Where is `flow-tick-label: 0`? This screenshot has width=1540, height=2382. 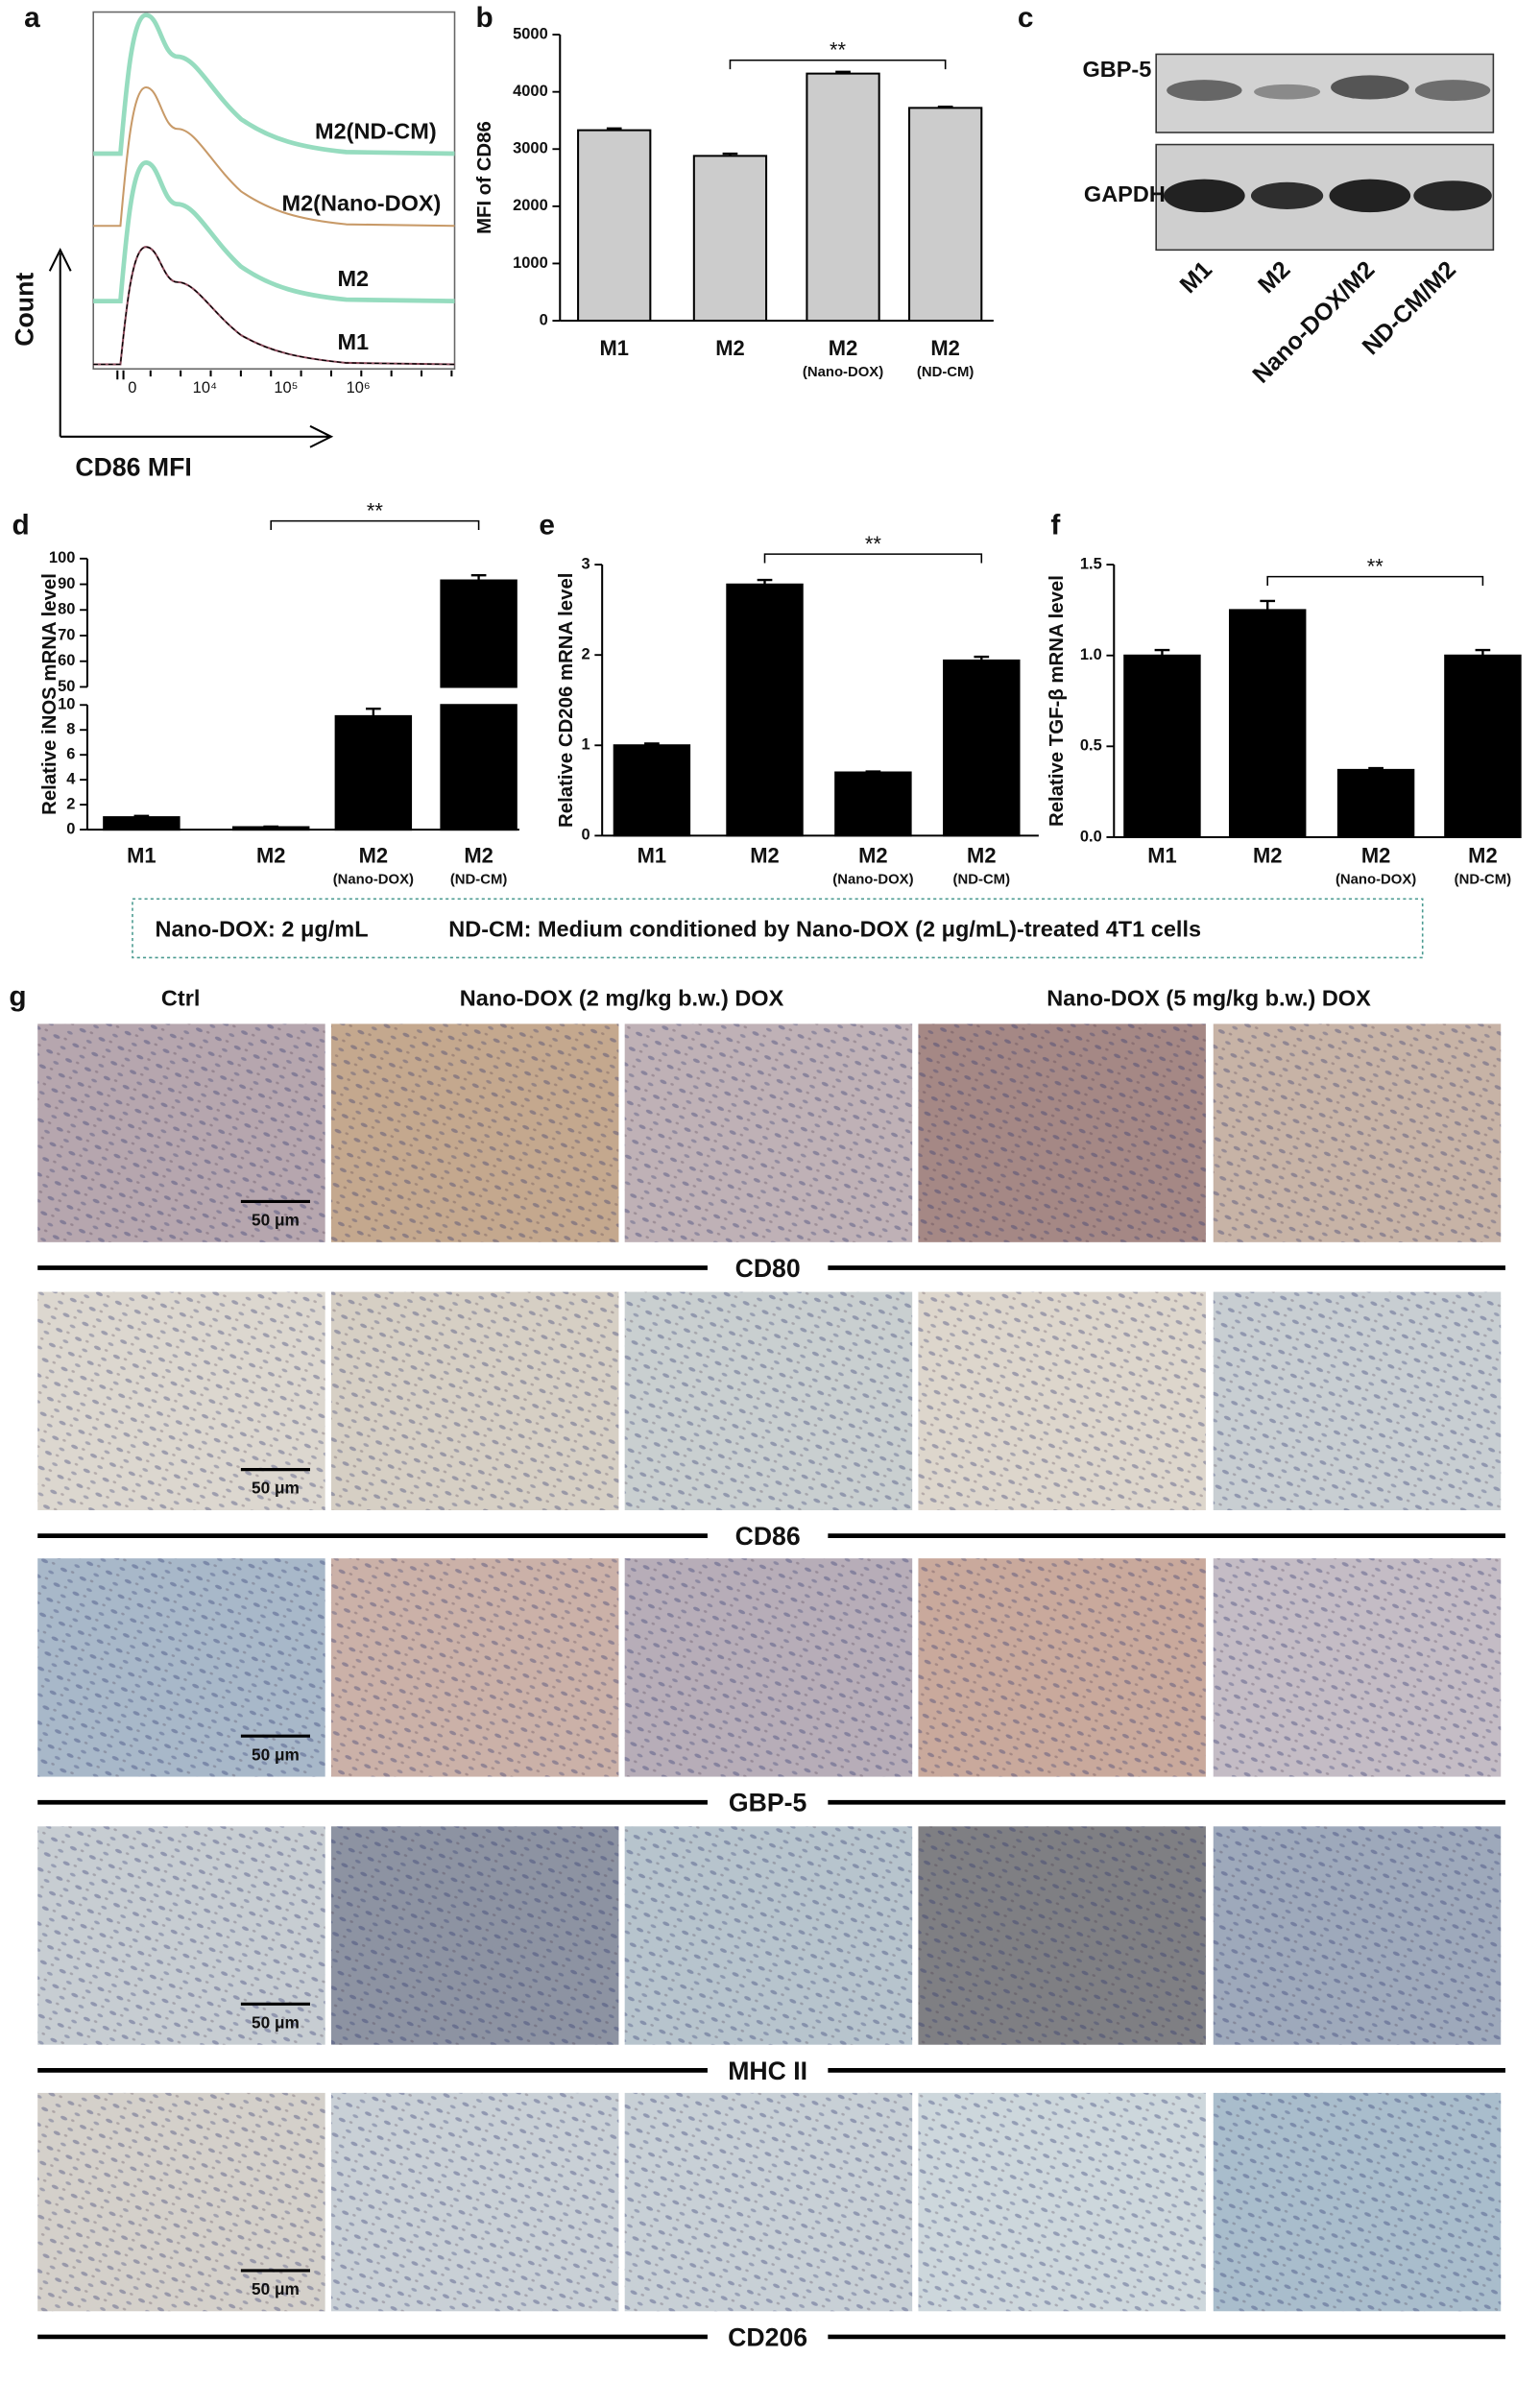
flow-tick-label: 0 is located at coordinates (132, 388).